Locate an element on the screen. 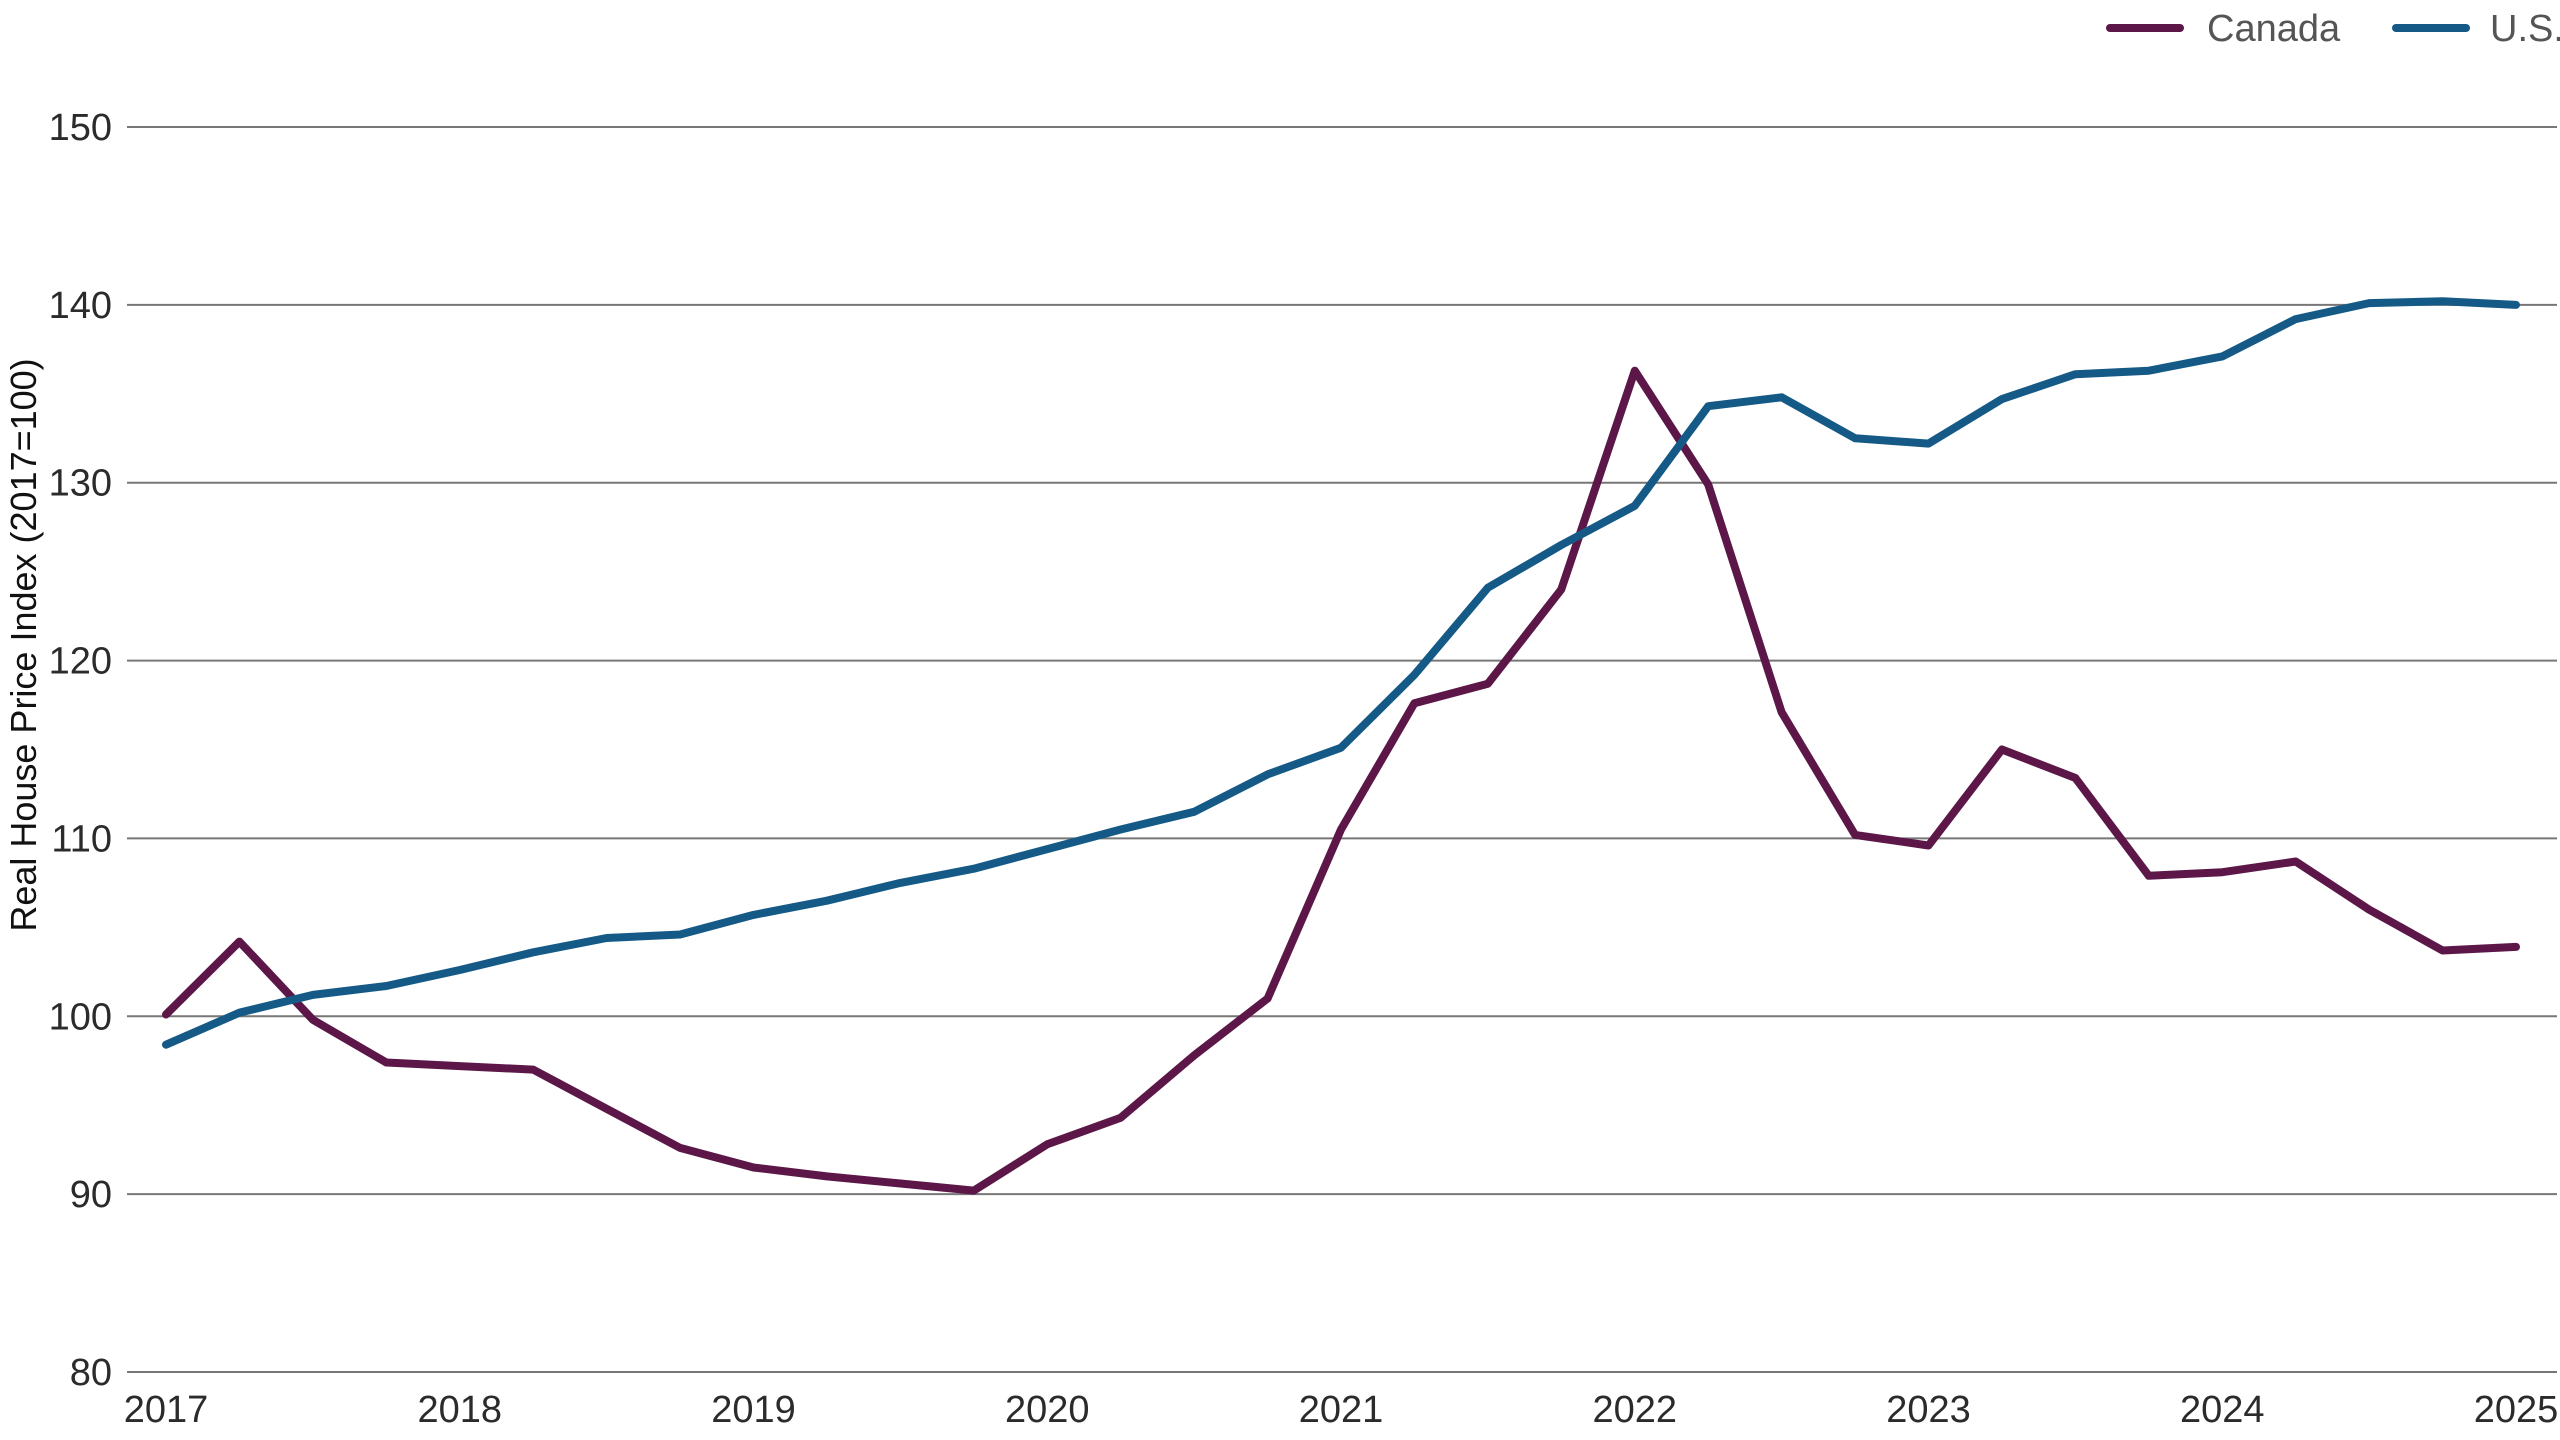  x-tick-label-2025: 2025 is located at coordinates (2516, 1410).